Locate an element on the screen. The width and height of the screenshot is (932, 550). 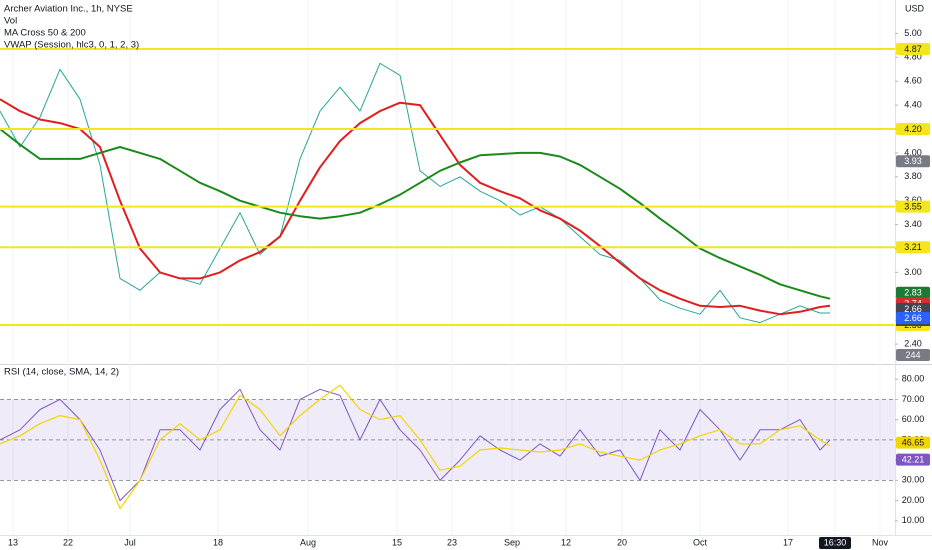
y-tick-label: 3.60 is located at coordinates (913, 200).